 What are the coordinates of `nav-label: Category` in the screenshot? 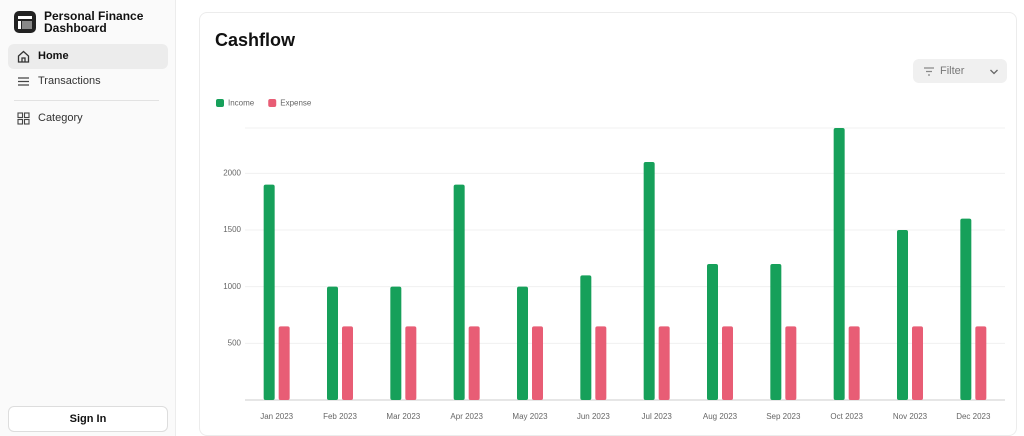 It's located at (60, 118).